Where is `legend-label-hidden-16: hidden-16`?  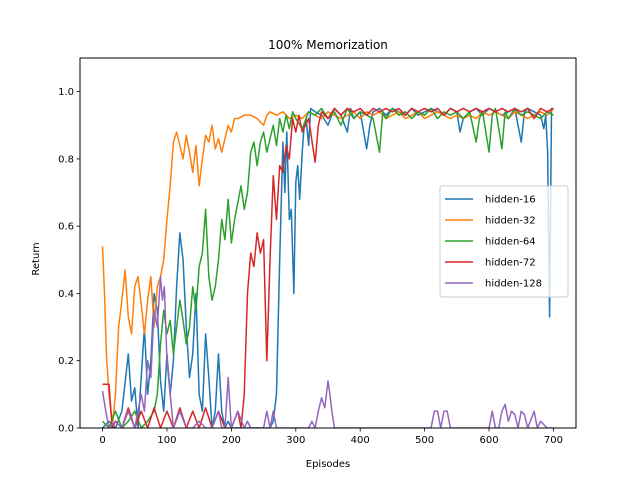 legend-label-hidden-16: hidden-16 is located at coordinates (510, 200).